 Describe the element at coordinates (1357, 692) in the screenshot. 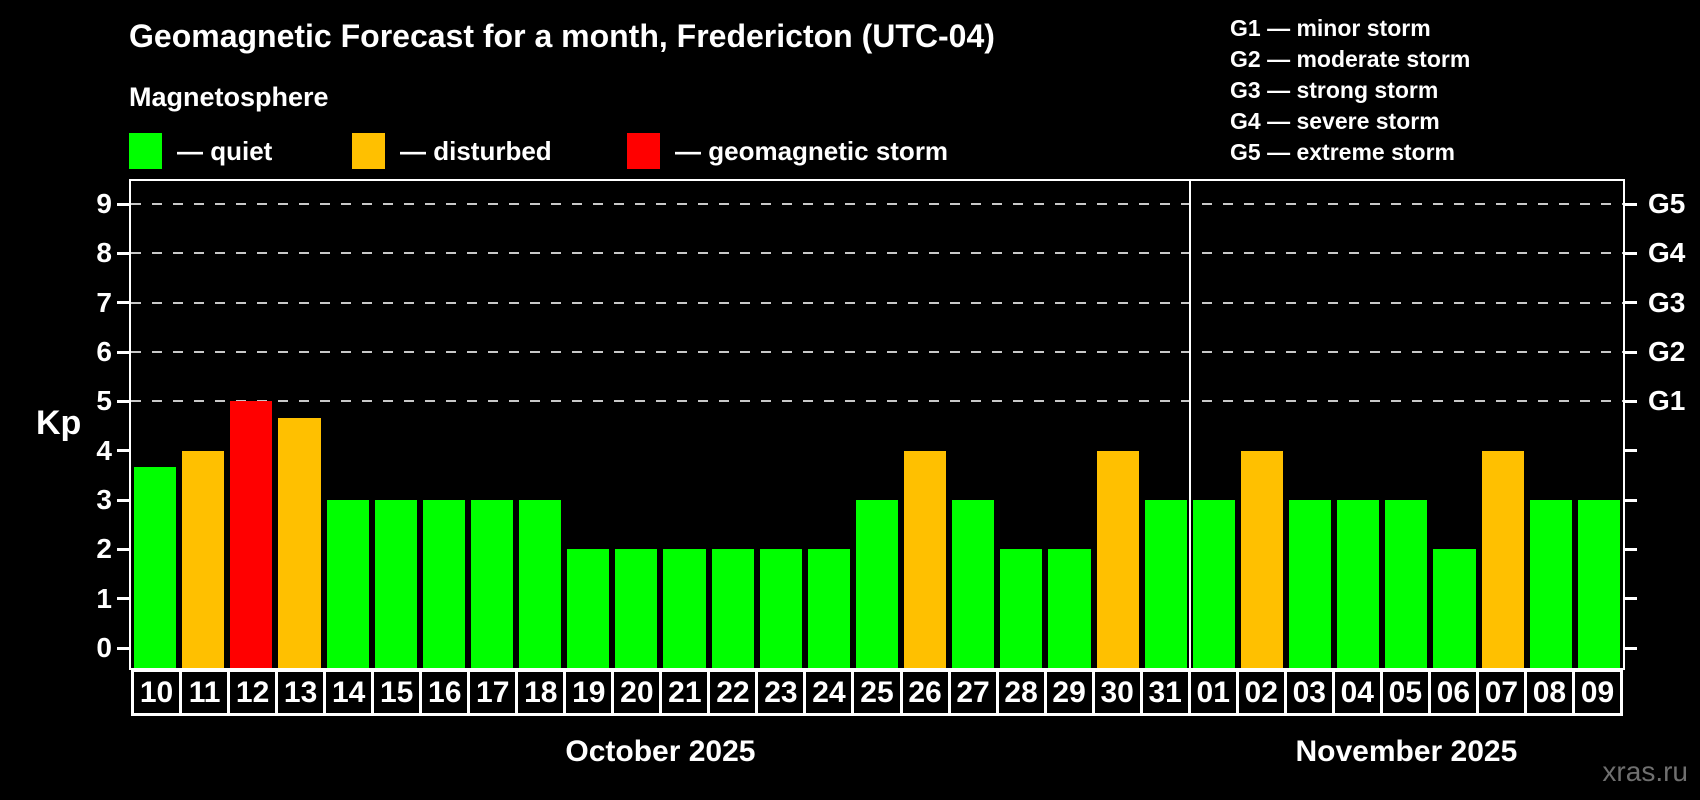

I see `day-cell-04: 04` at that location.